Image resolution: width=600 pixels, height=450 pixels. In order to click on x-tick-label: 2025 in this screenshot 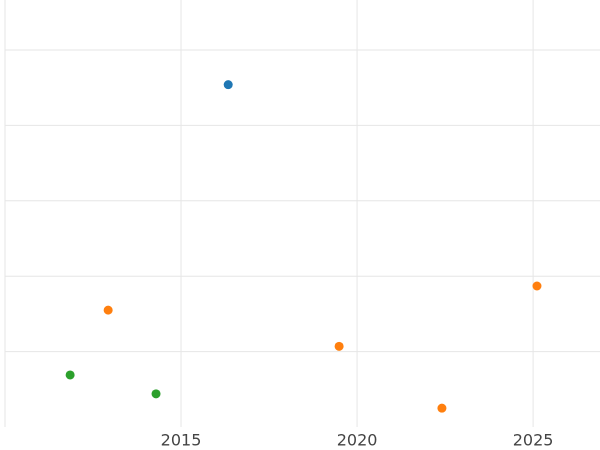, I will do `click(533, 440)`.